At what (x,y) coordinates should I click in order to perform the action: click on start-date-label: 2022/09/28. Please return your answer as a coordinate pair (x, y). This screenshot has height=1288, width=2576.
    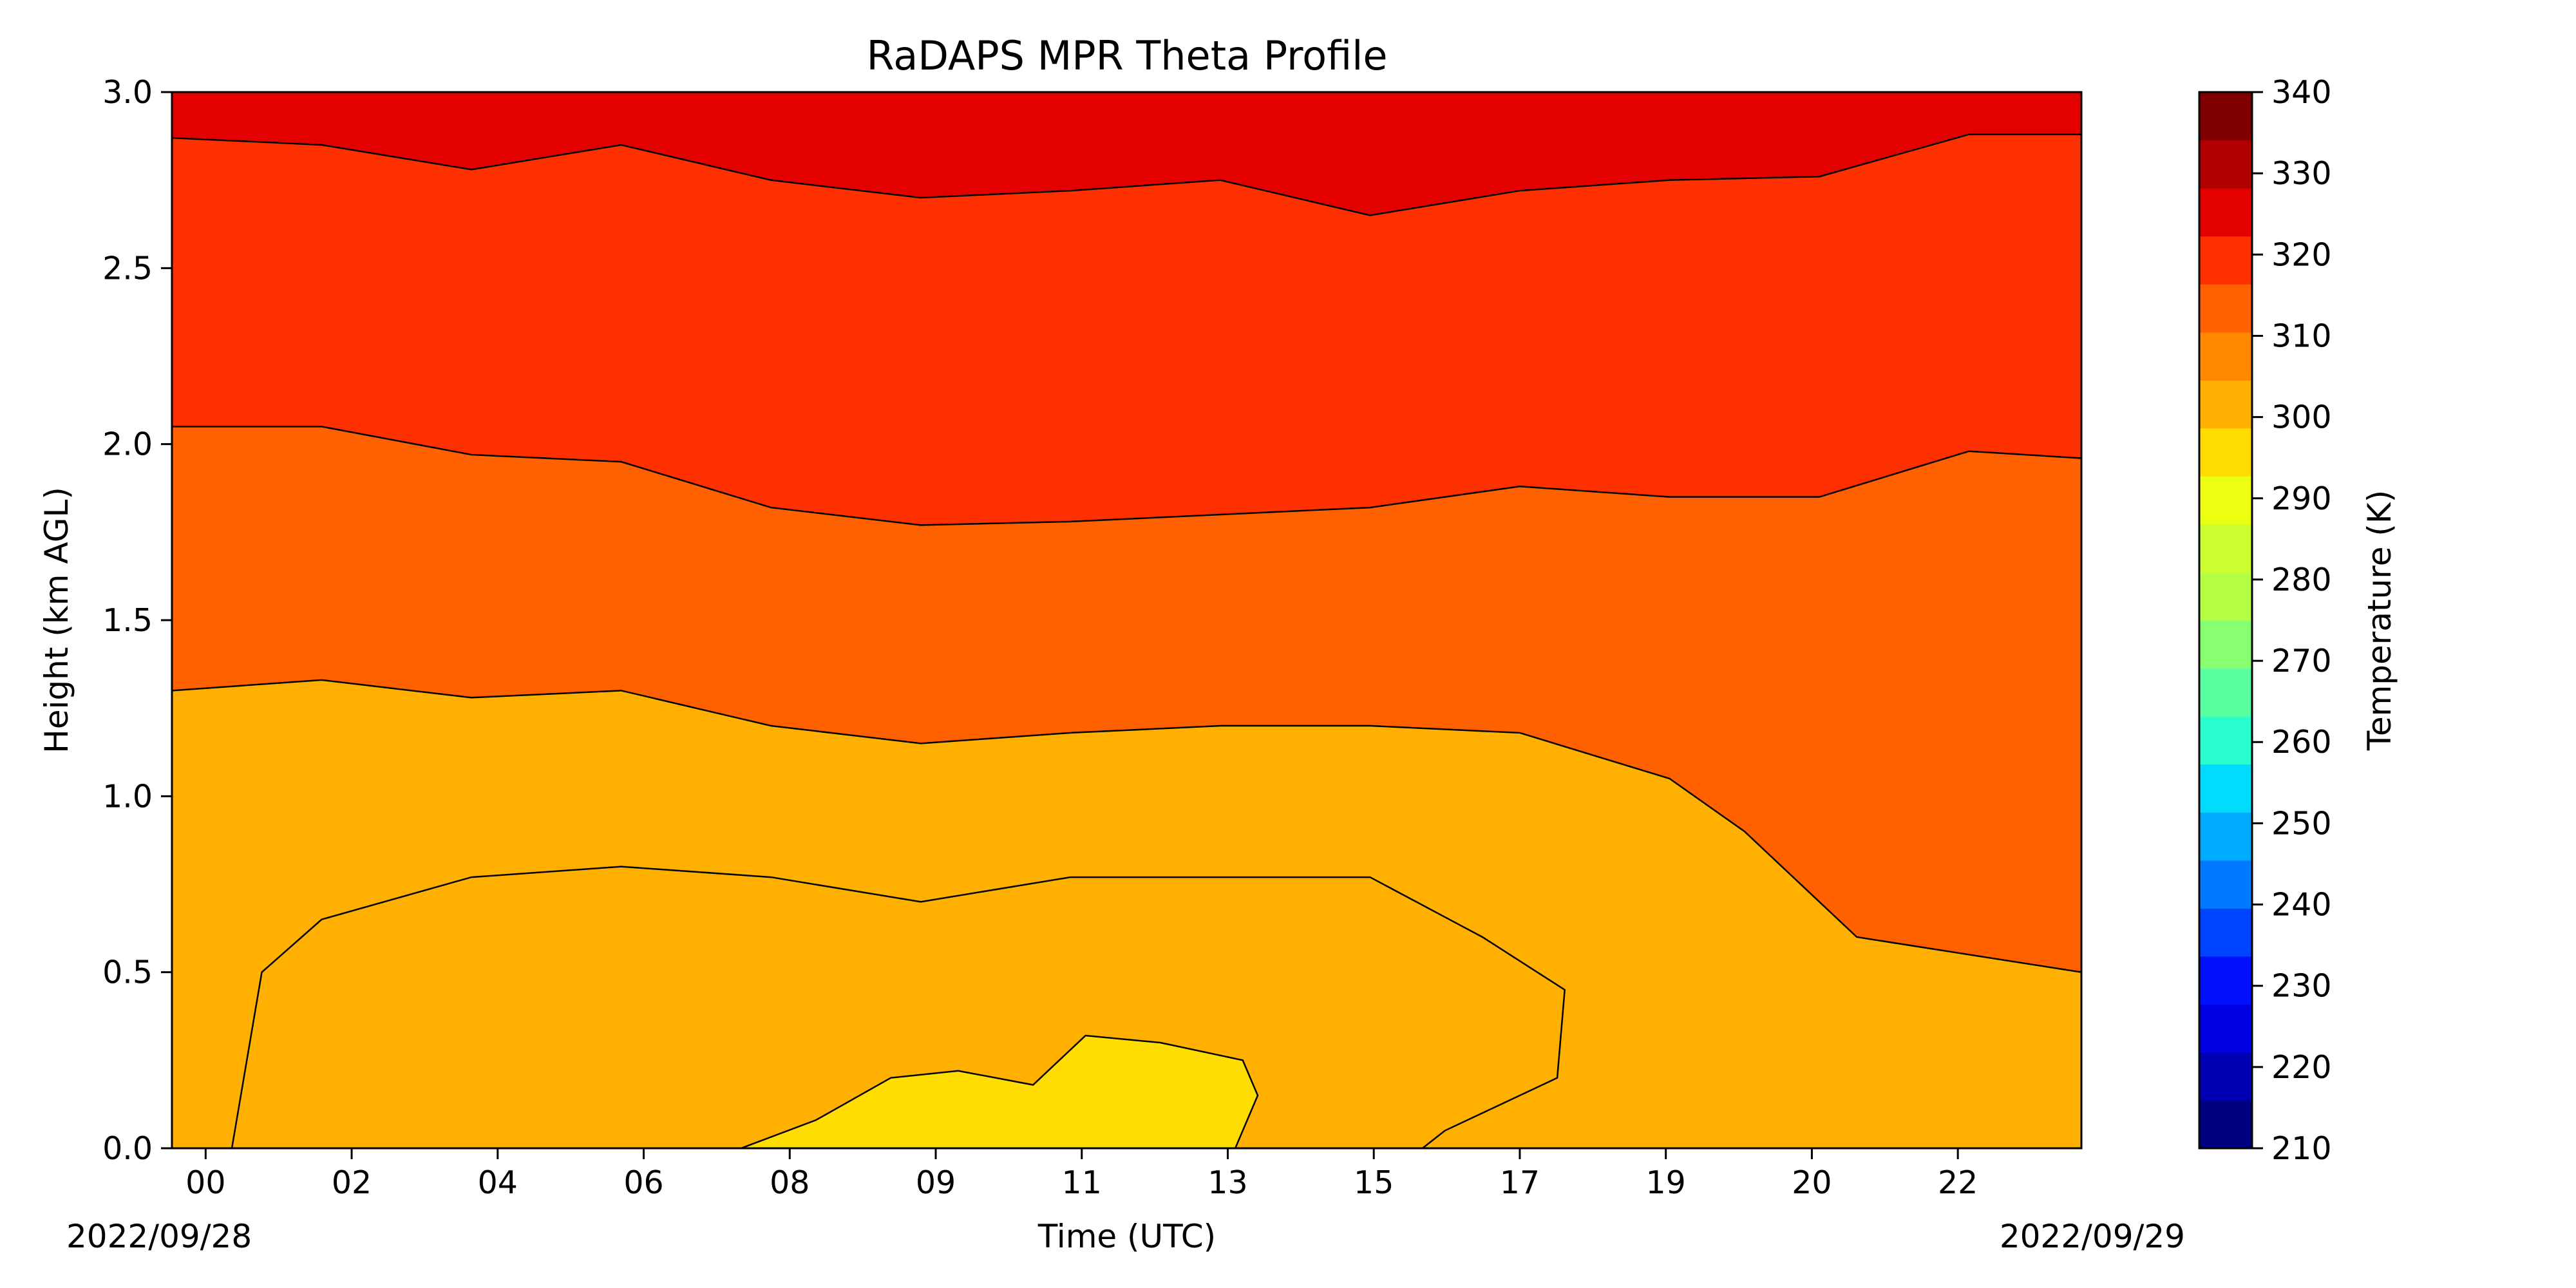
    Looking at the image, I should click on (159, 1236).